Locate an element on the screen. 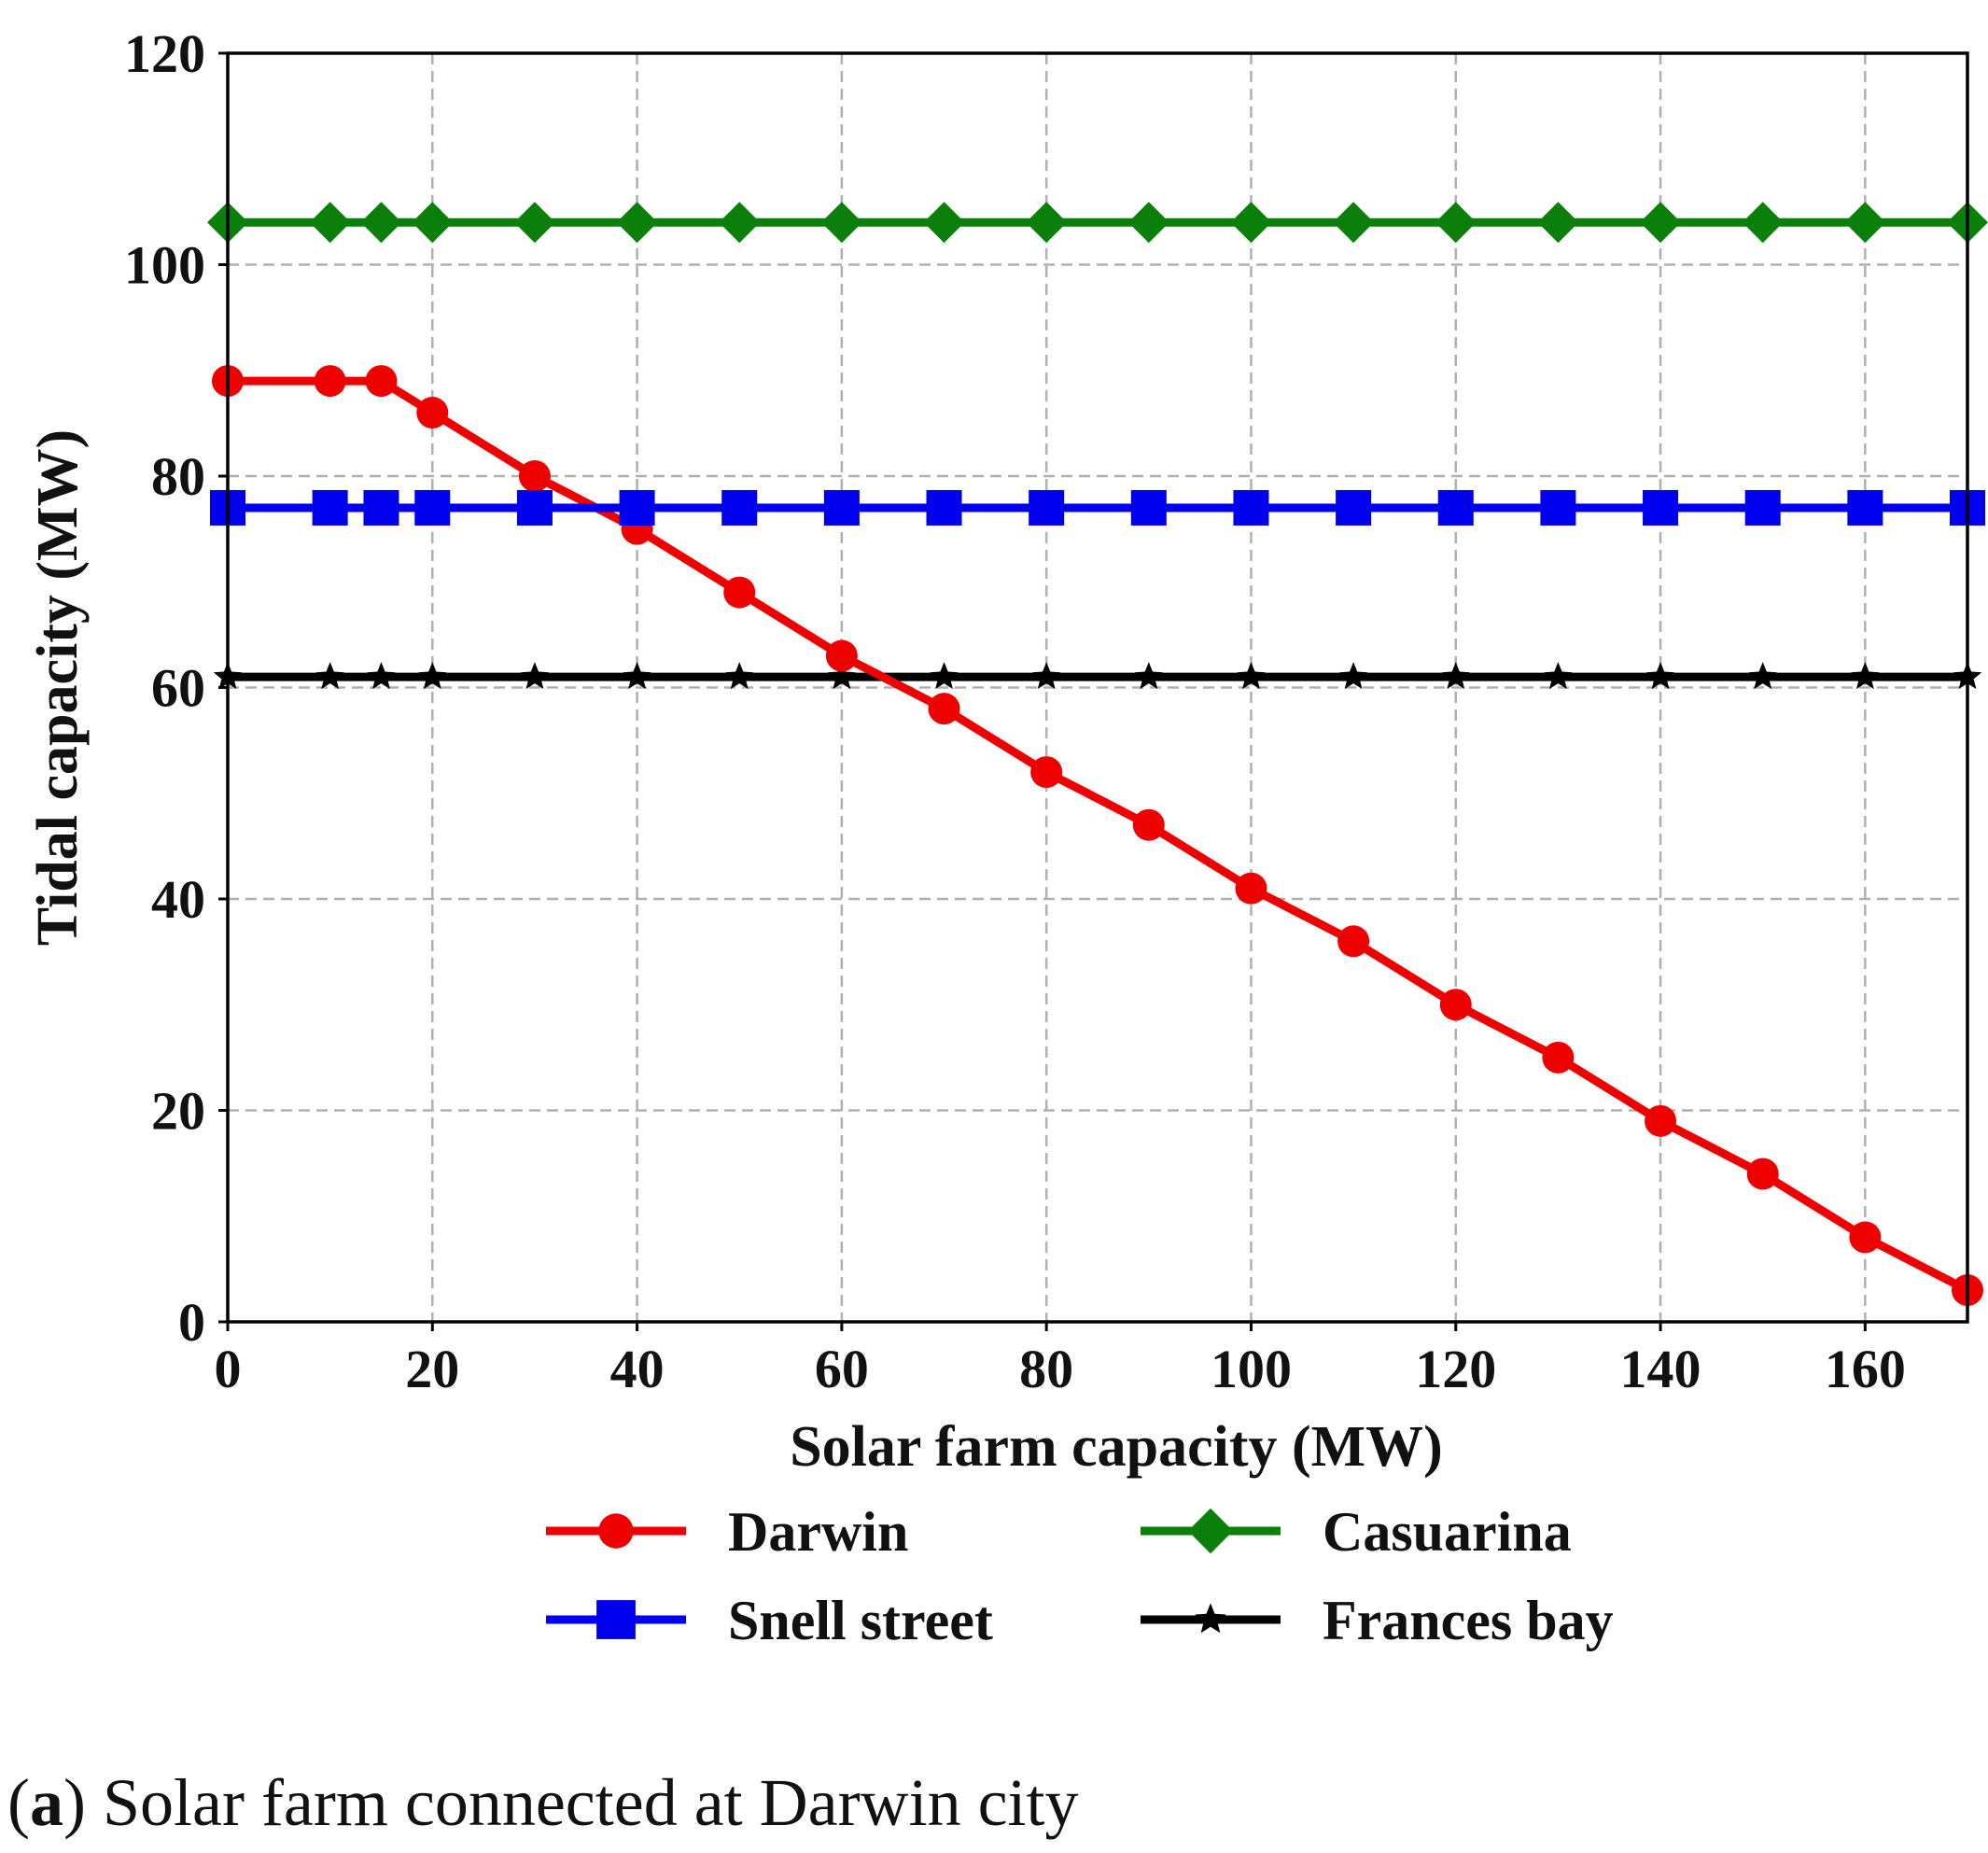  x-tick-label-140: 140 is located at coordinates (1660, 1369).